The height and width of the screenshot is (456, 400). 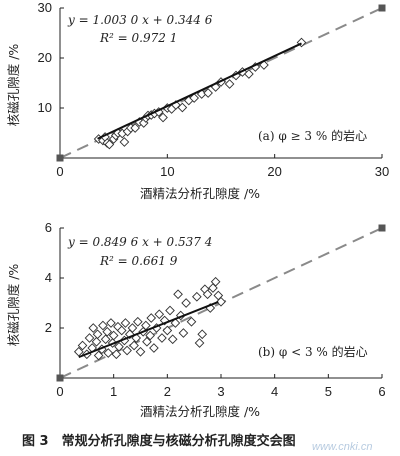 What do you see at coordinates (45, 7) in the screenshot?
I see `chart0-y-tick-label: 30` at bounding box center [45, 7].